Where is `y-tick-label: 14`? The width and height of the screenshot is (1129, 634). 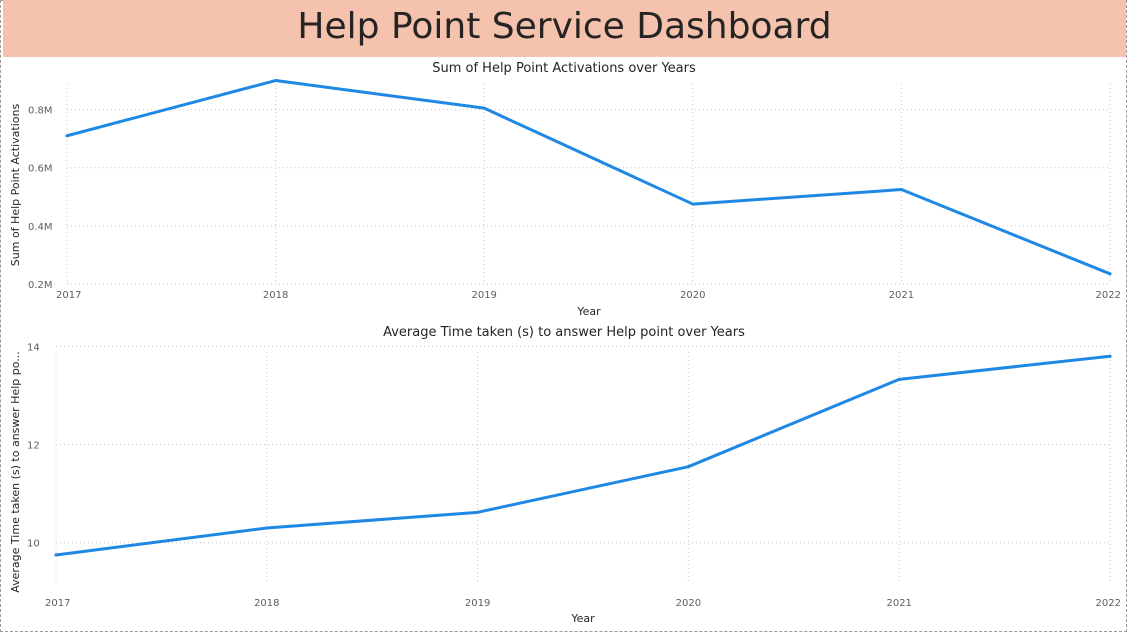 y-tick-label: 14 is located at coordinates (33, 347).